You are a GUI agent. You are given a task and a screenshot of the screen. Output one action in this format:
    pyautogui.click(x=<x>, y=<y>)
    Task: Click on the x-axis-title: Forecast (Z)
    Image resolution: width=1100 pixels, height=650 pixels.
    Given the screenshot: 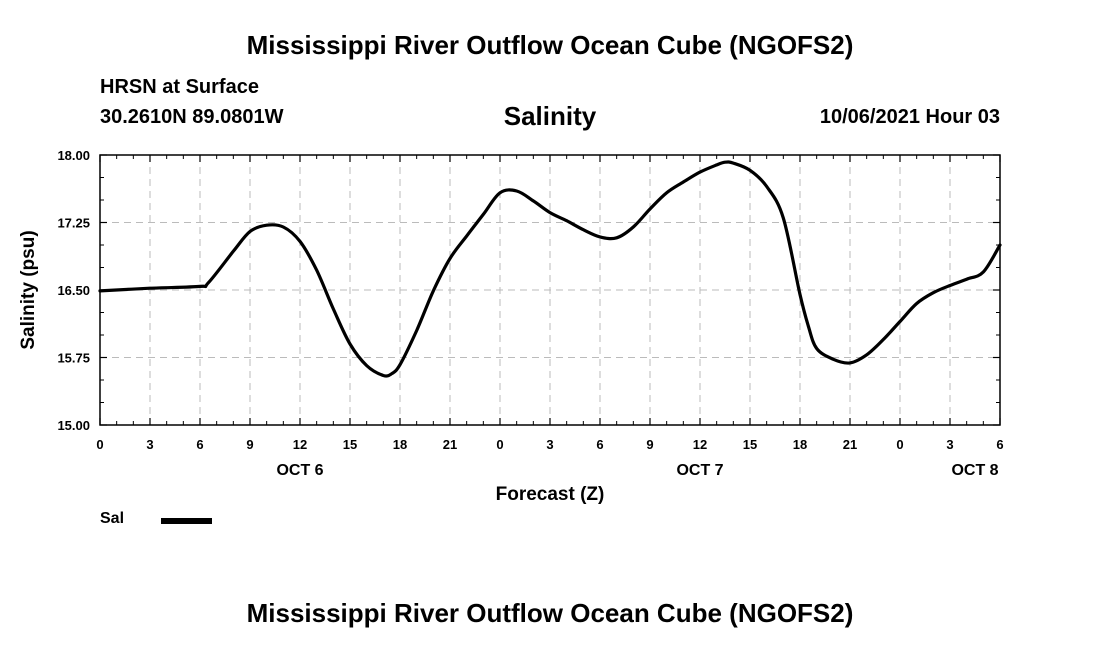 What is the action you would take?
    pyautogui.click(x=550, y=494)
    